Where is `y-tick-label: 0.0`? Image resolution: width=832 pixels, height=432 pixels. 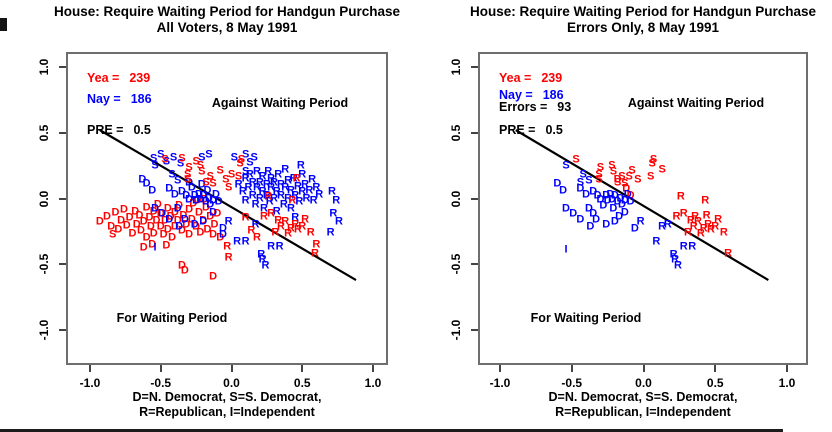 y-tick-label: 0.0 is located at coordinates (44, 198).